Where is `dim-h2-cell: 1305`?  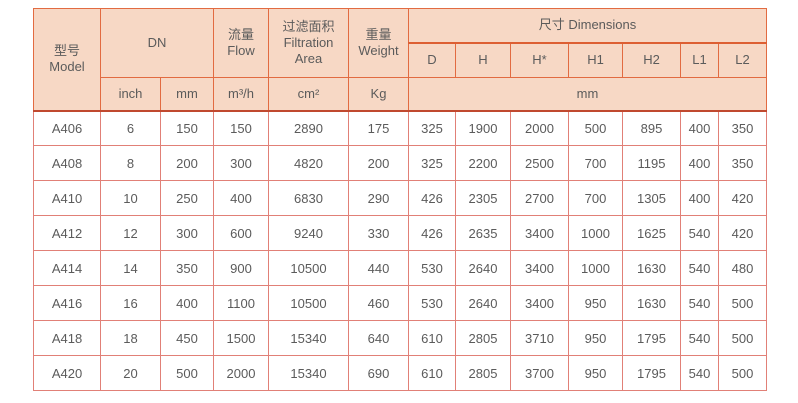 dim-h2-cell: 1305 is located at coordinates (651, 198).